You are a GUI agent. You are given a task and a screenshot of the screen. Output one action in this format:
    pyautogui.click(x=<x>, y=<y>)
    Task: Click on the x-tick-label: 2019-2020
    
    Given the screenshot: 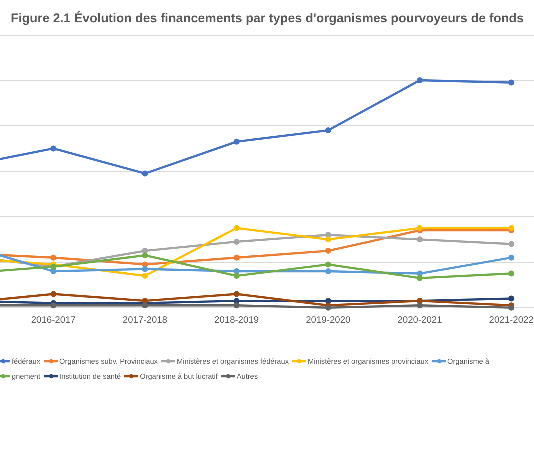 What is the action you would take?
    pyautogui.click(x=328, y=319)
    